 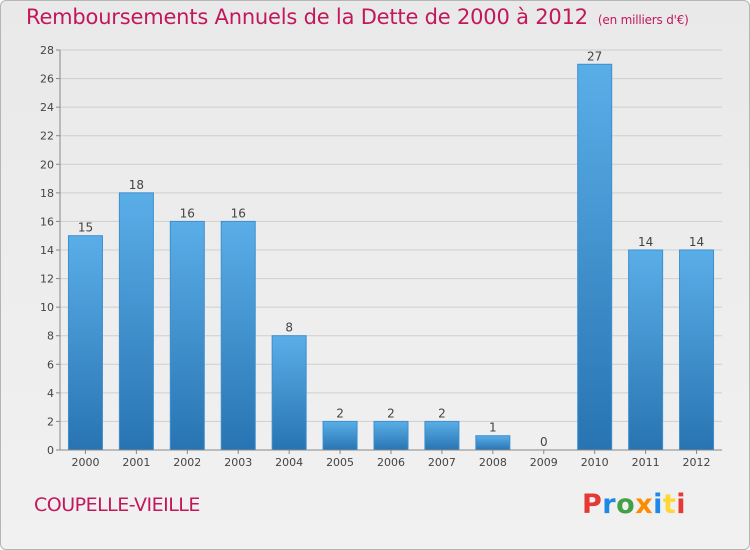 What do you see at coordinates (595, 462) in the screenshot?
I see `x-tick-label: 2010` at bounding box center [595, 462].